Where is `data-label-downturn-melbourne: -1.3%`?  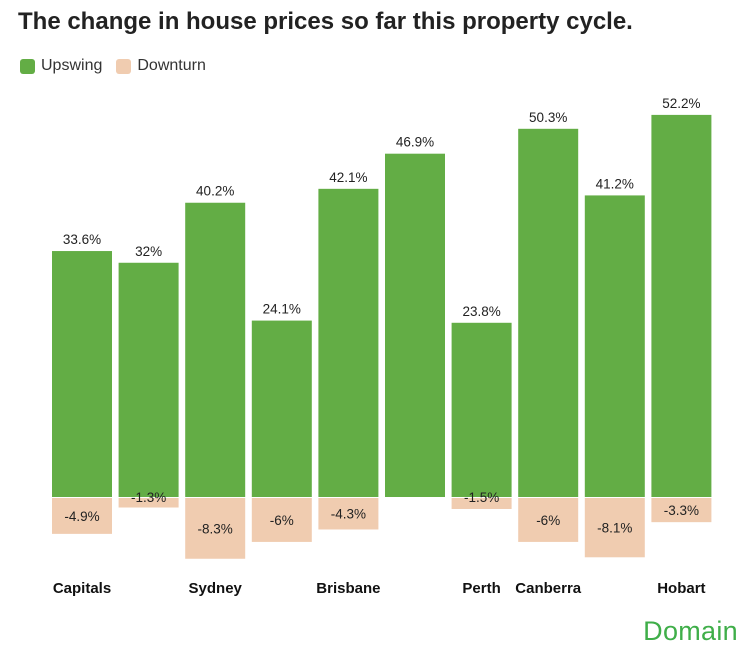 data-label-downturn-melbourne: -1.3% is located at coordinates (148, 497).